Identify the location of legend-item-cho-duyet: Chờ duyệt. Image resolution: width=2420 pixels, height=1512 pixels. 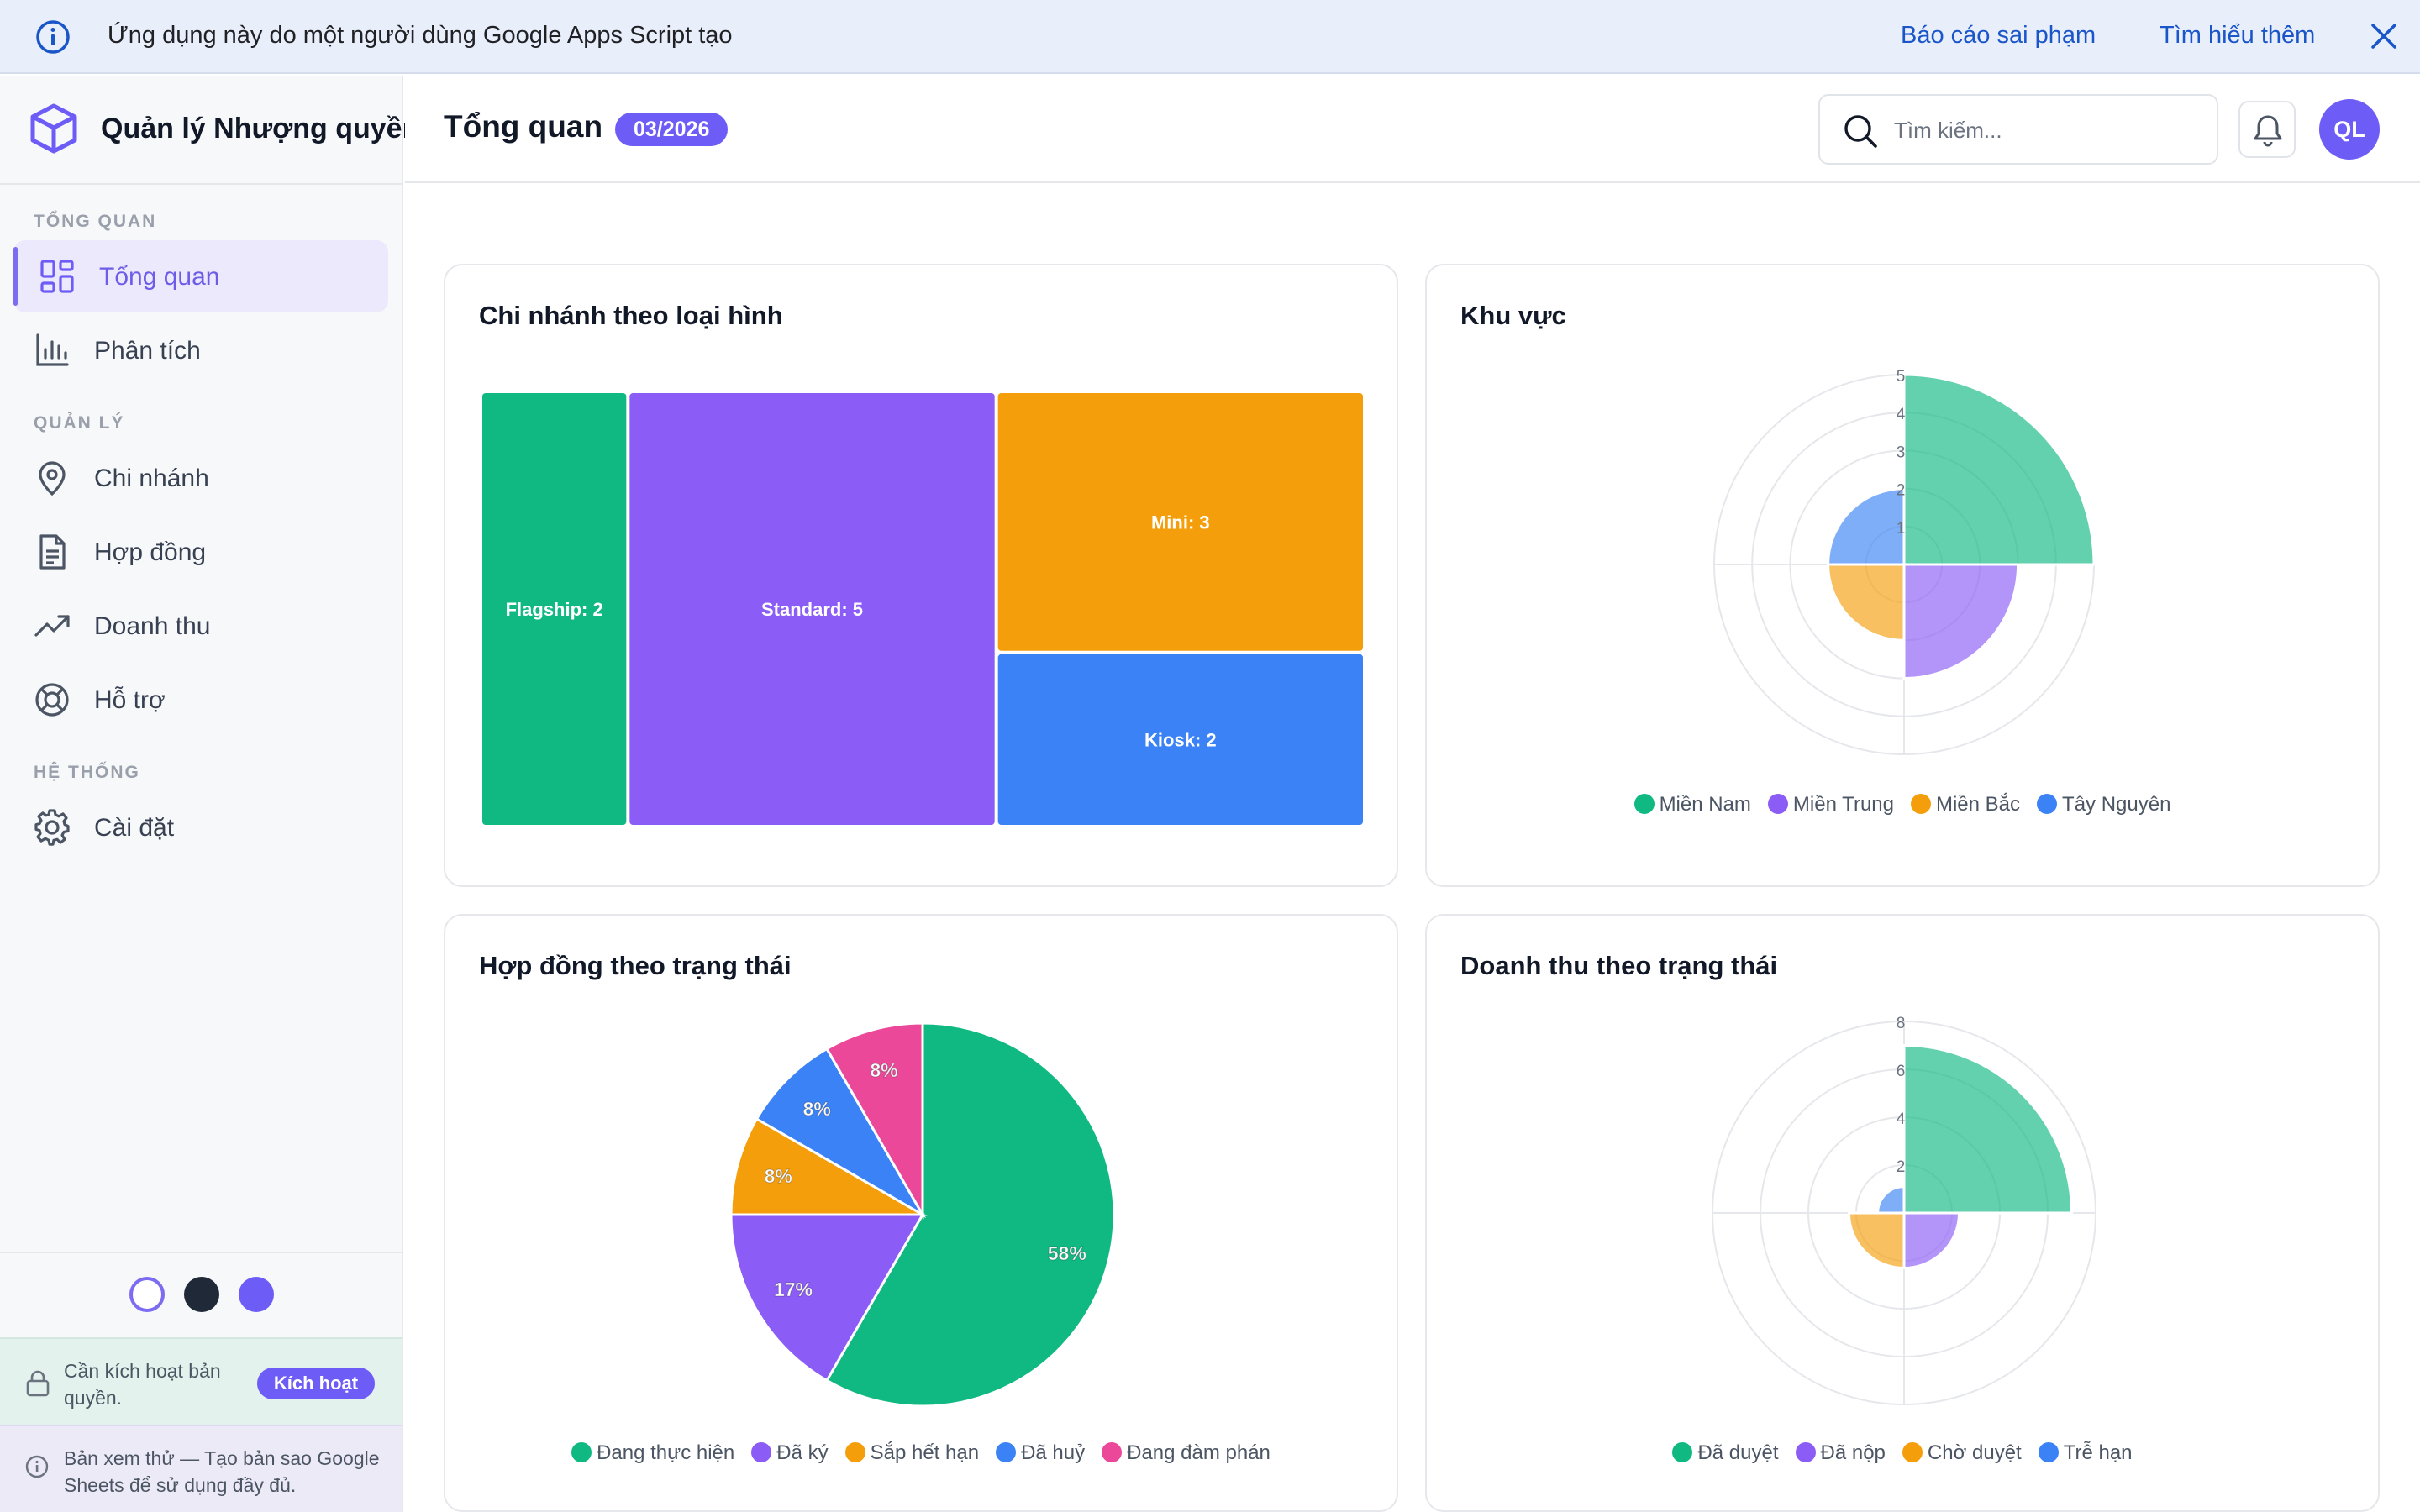
(1962, 1453).